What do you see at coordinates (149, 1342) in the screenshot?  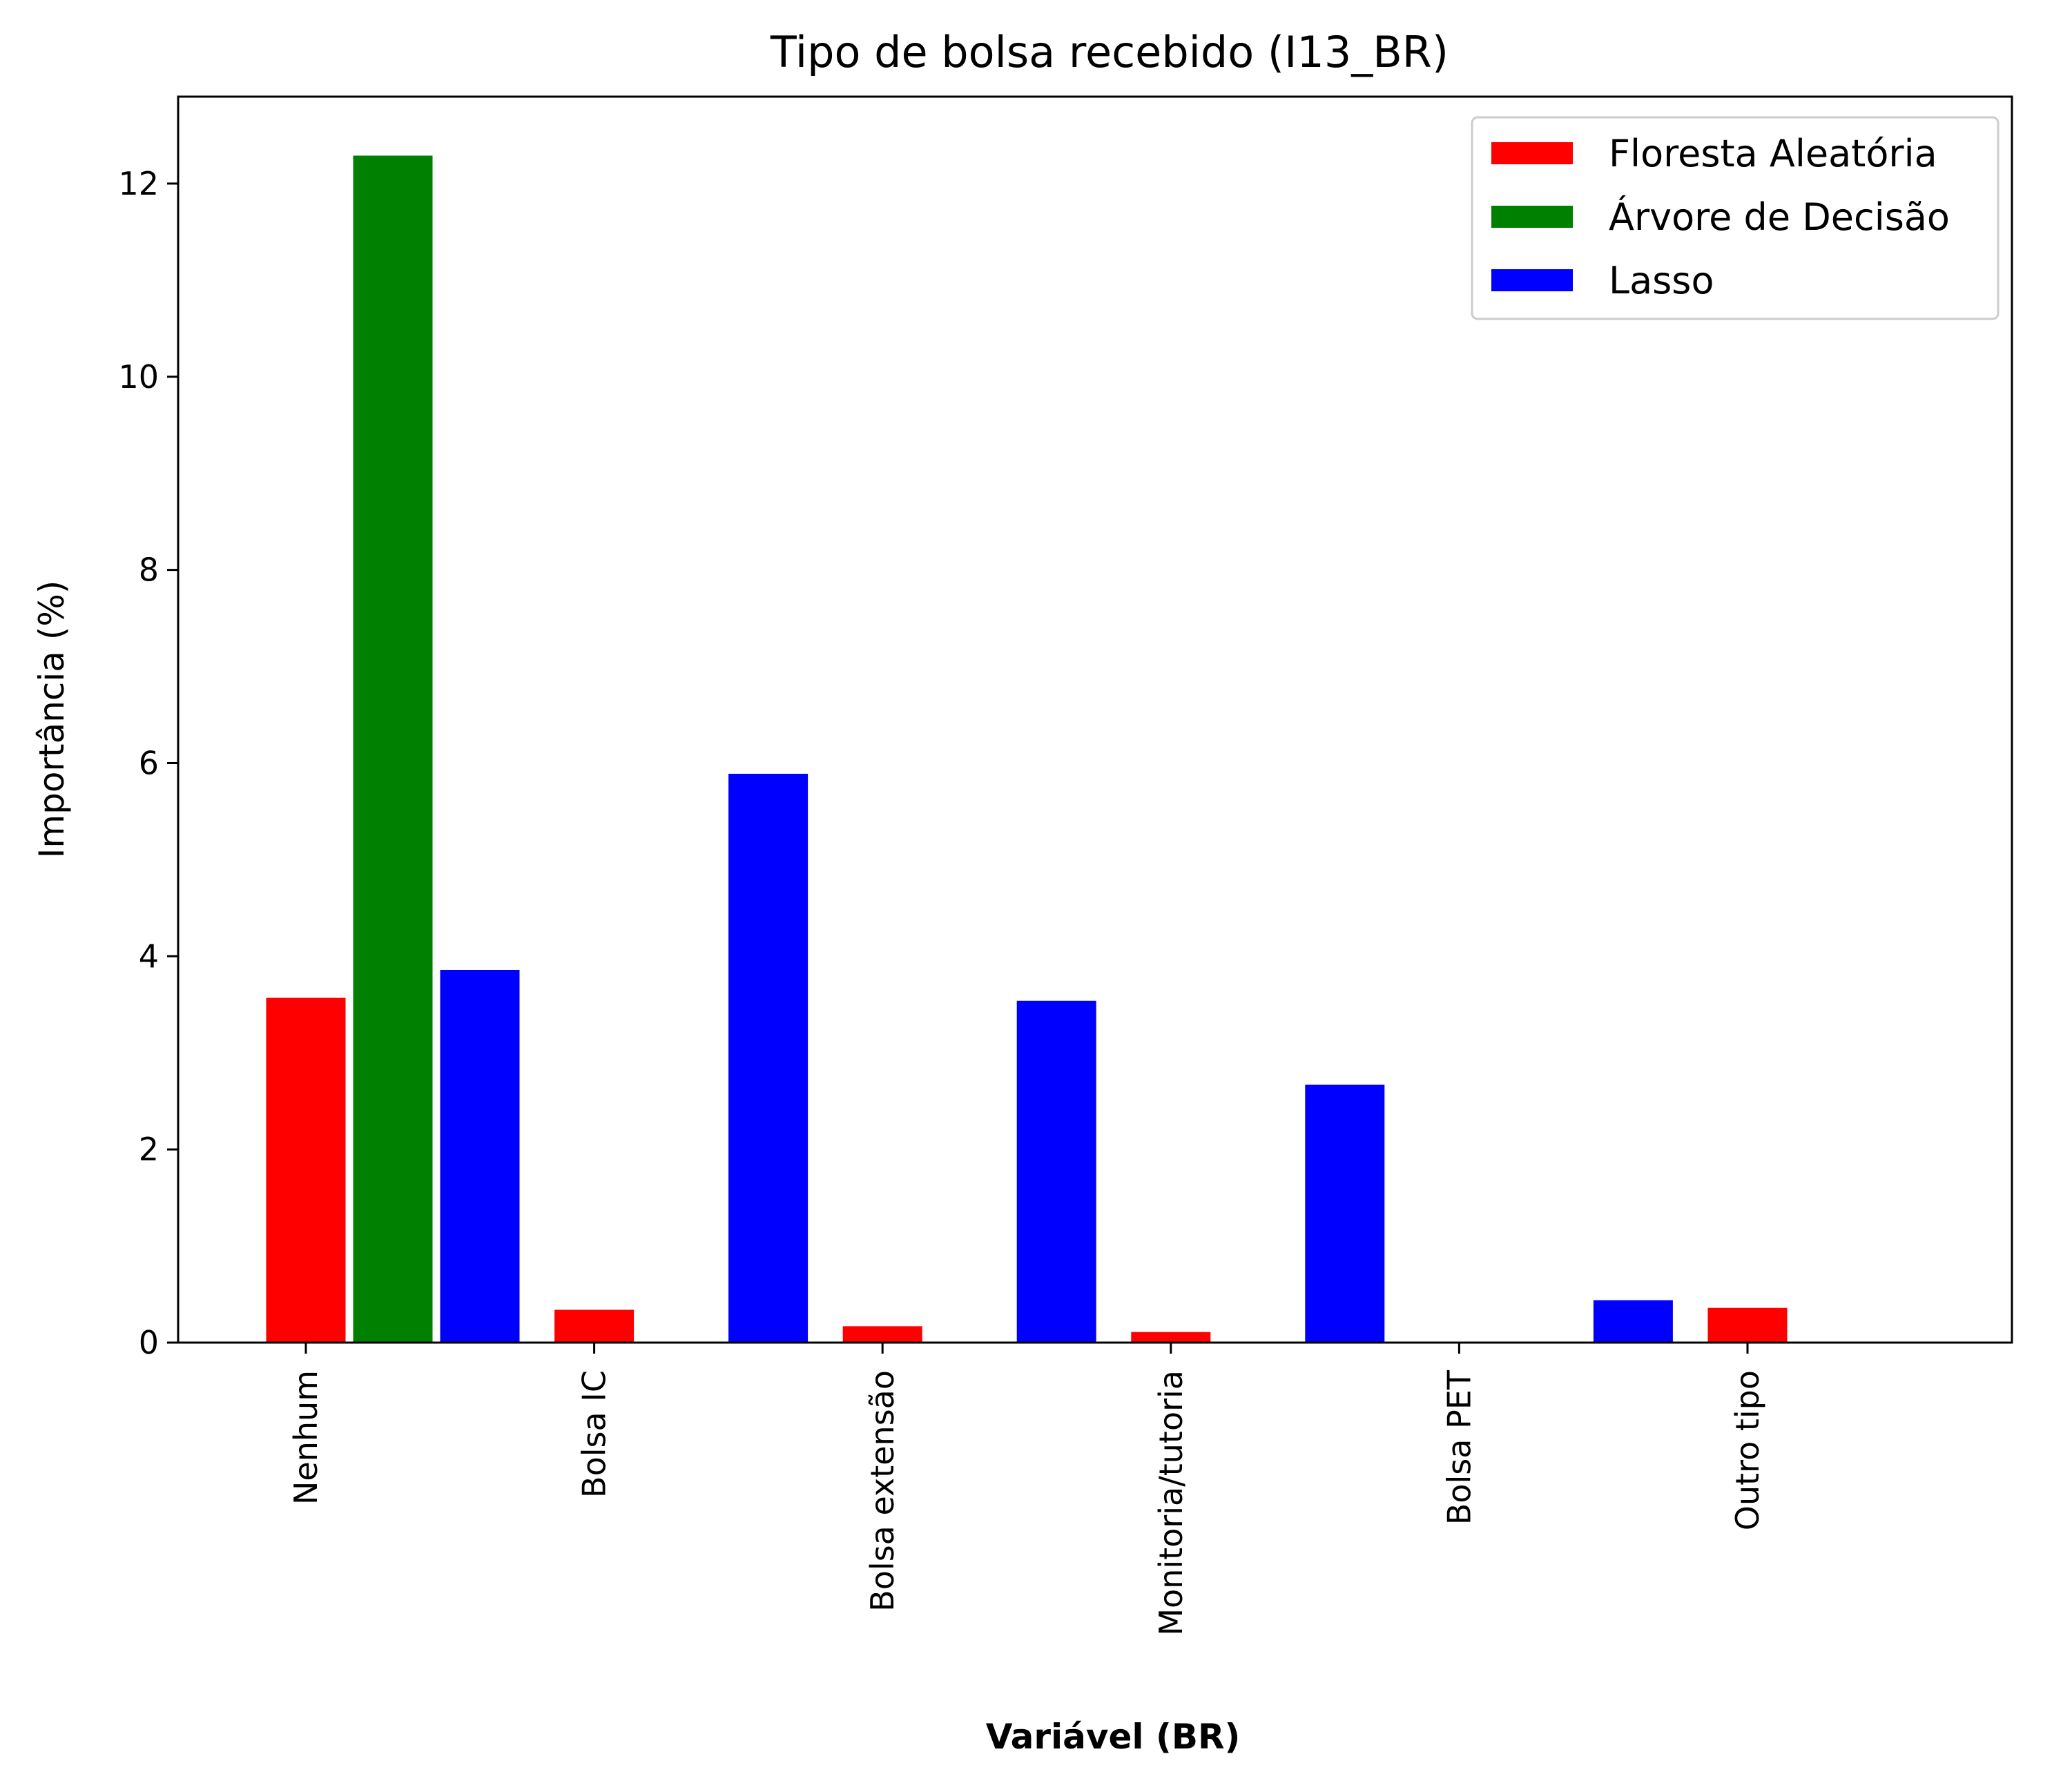 I see `y-tick-label: 0` at bounding box center [149, 1342].